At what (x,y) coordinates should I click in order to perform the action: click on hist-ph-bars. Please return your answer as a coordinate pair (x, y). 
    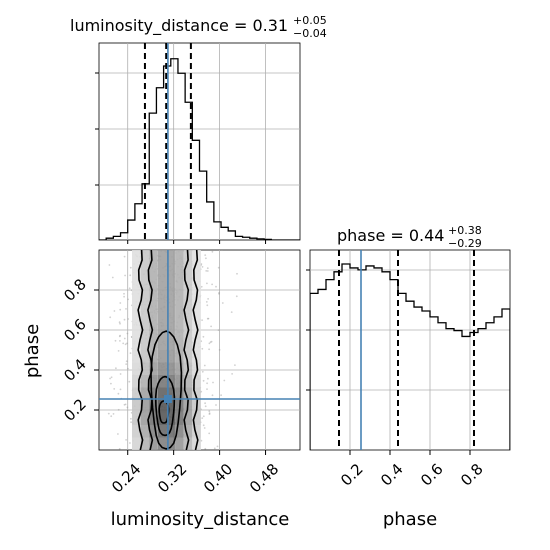
    Looking at the image, I should click on (410, 356).